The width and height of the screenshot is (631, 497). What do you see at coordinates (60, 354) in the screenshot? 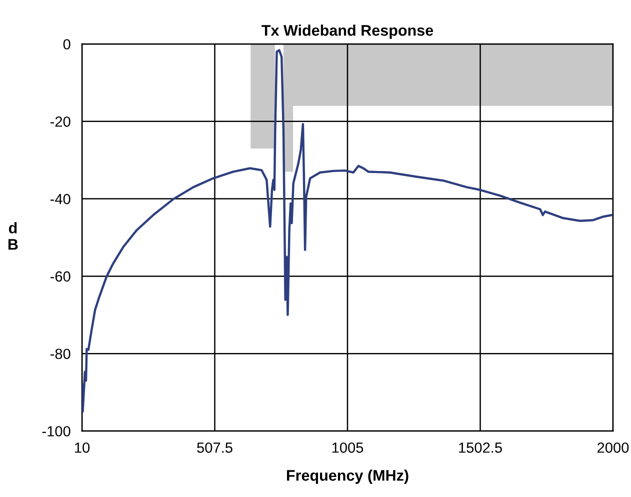
I see `y-tick-label: -80` at bounding box center [60, 354].